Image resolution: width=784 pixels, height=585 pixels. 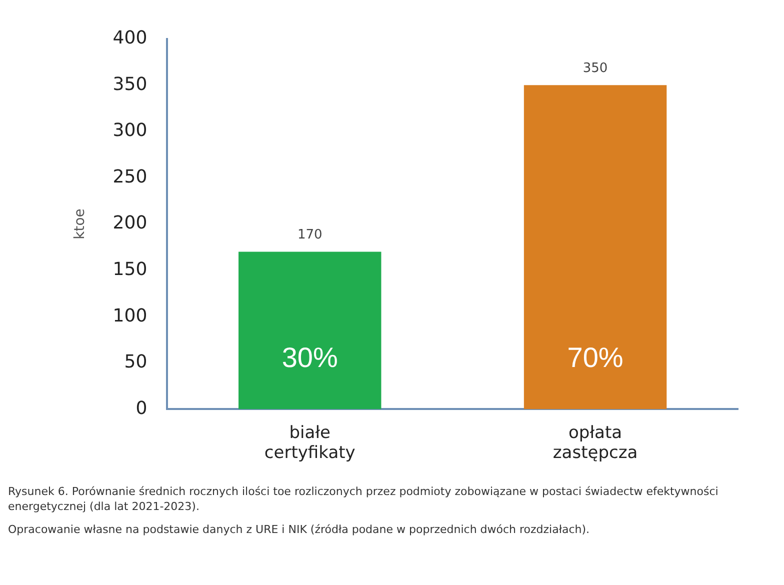 What do you see at coordinates (595, 357) in the screenshot?
I see `annotation: 70%` at bounding box center [595, 357].